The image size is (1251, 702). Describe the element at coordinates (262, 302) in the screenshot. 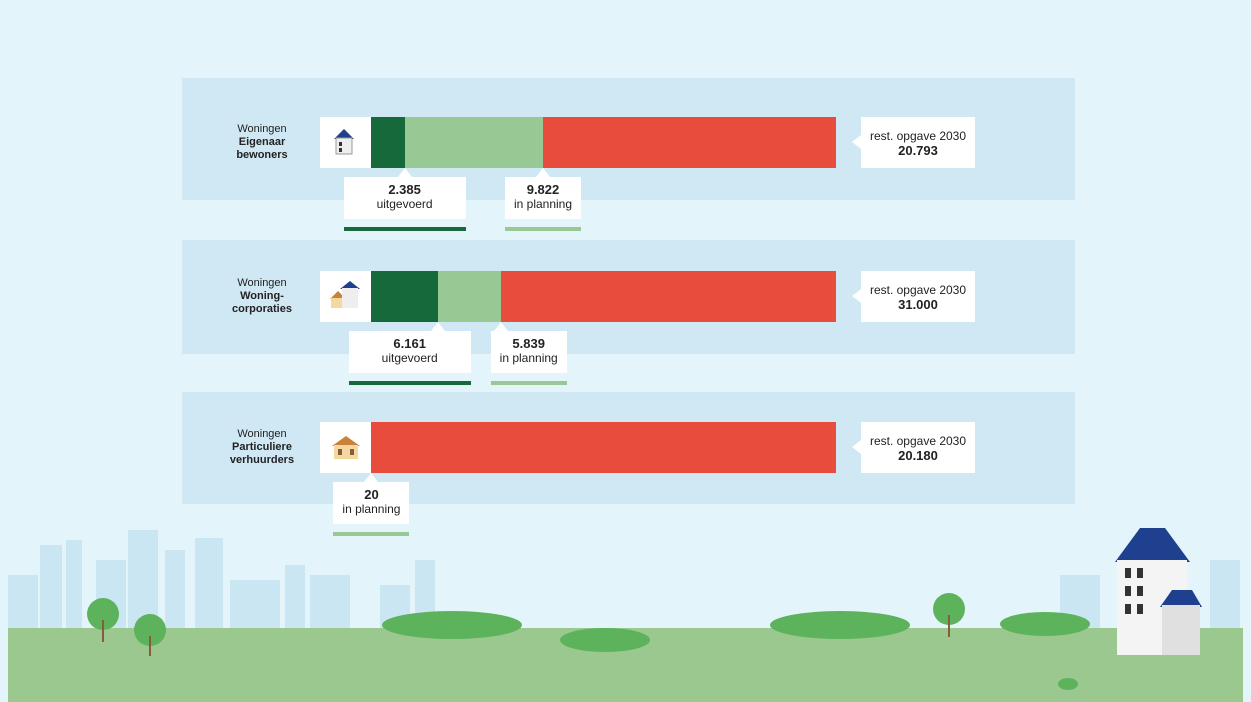

I see `category-name: Woning-corporaties` at that location.